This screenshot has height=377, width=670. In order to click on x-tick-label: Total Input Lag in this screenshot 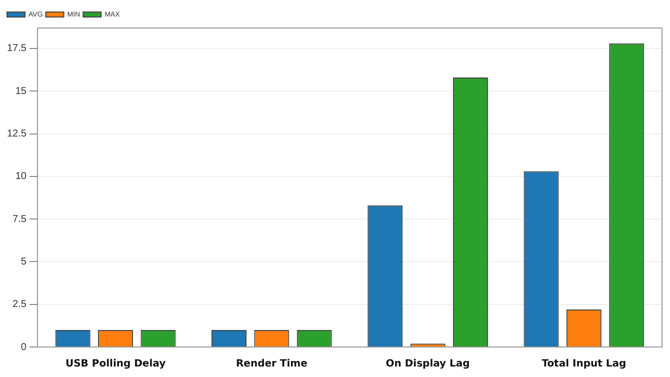, I will do `click(584, 364)`.